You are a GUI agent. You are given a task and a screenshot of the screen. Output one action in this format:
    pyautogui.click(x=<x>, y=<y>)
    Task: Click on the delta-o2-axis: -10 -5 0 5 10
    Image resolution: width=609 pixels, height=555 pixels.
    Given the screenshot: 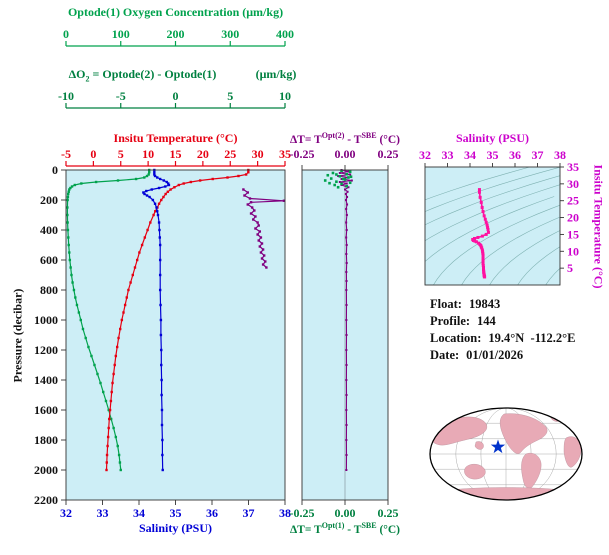 What is the action you would take?
    pyautogui.click(x=174, y=99)
    